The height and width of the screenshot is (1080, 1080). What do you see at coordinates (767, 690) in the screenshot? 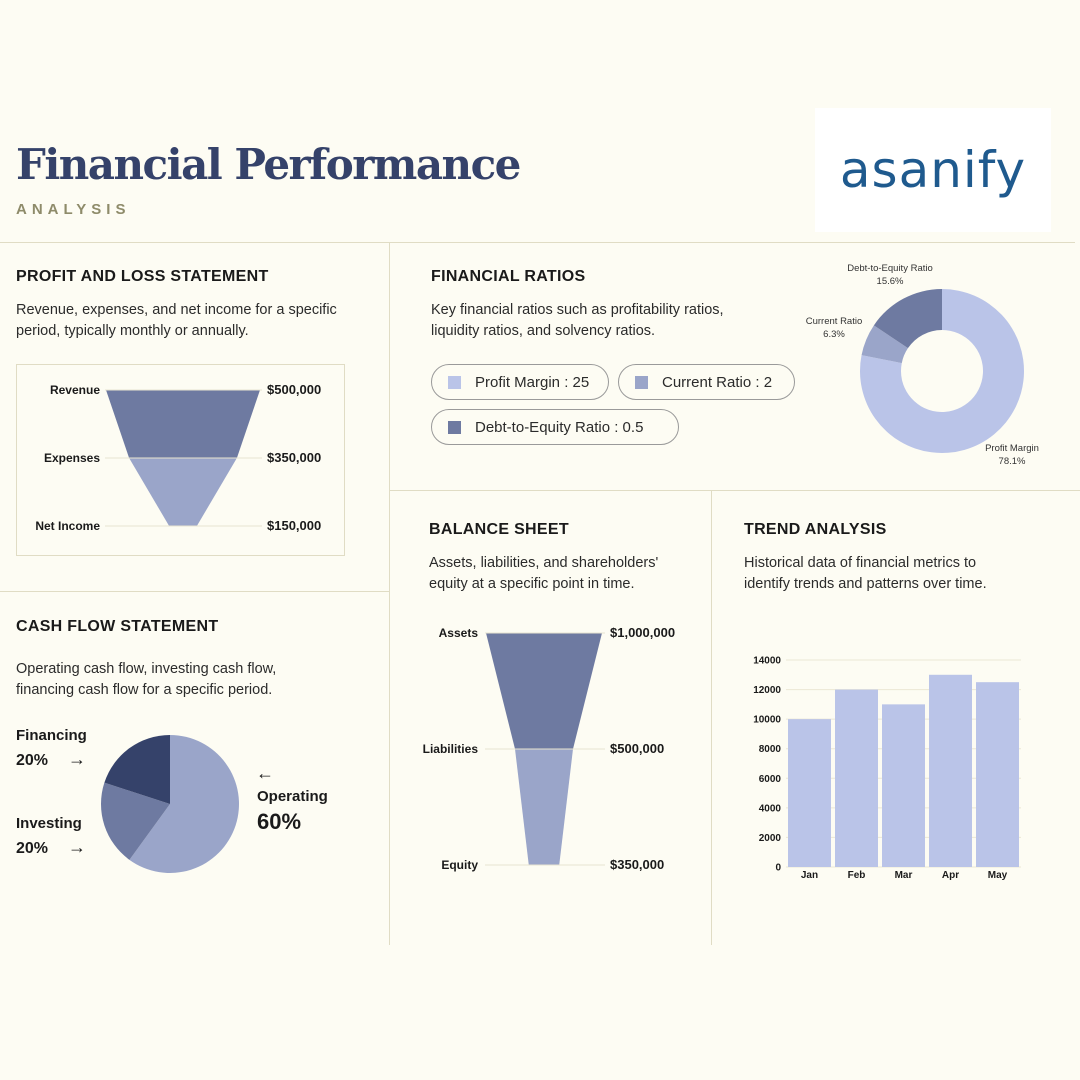
I see `y-tick-label: 12000` at bounding box center [767, 690].